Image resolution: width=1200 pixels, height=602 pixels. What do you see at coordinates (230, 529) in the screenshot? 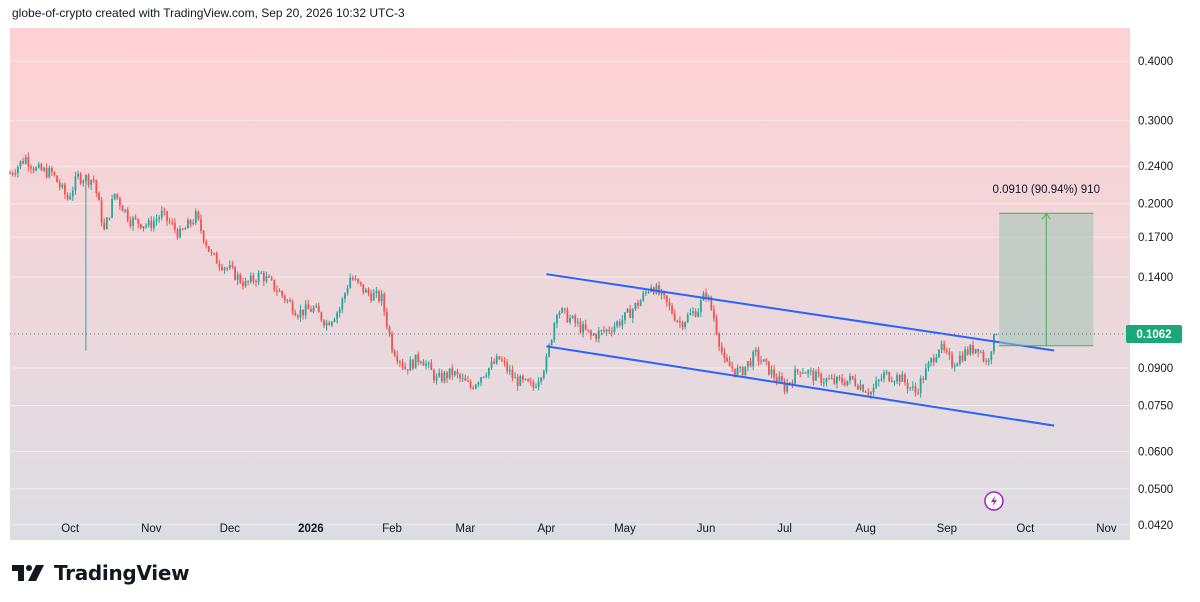
I see `x-tick-label: Dec` at bounding box center [230, 529].